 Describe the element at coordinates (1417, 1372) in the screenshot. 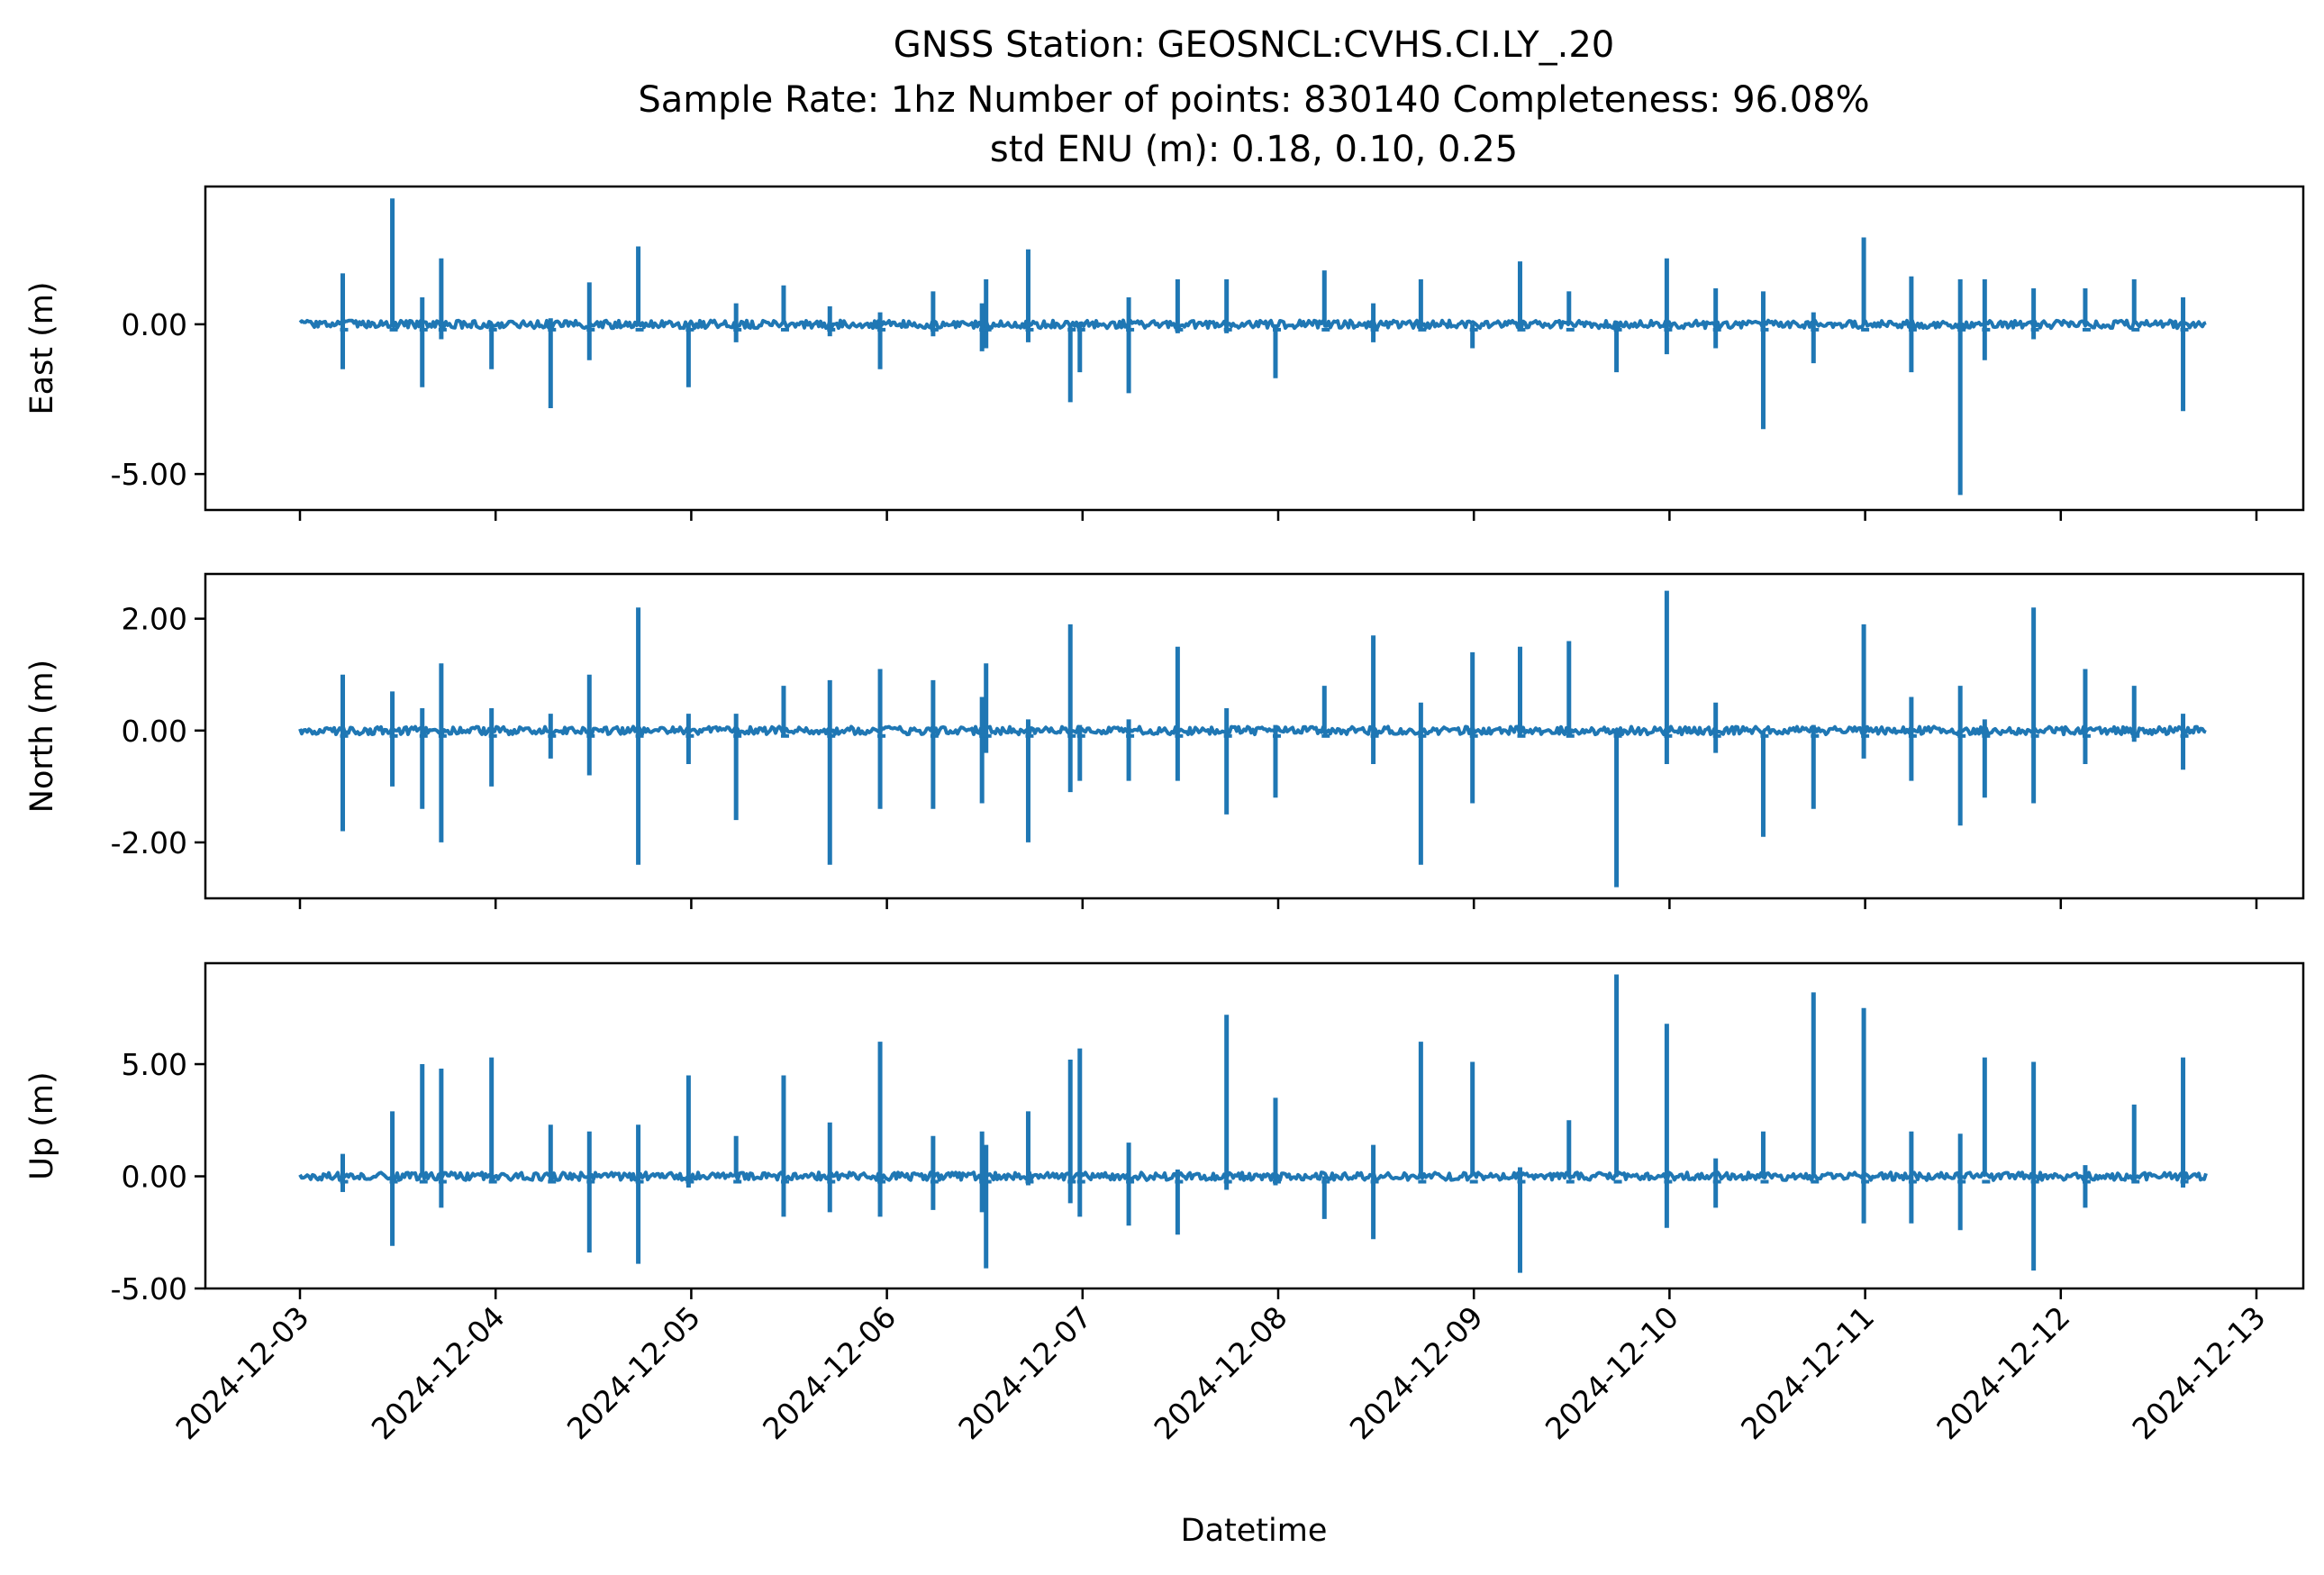

I see `x-tick-label: 2024-12-09` at that location.